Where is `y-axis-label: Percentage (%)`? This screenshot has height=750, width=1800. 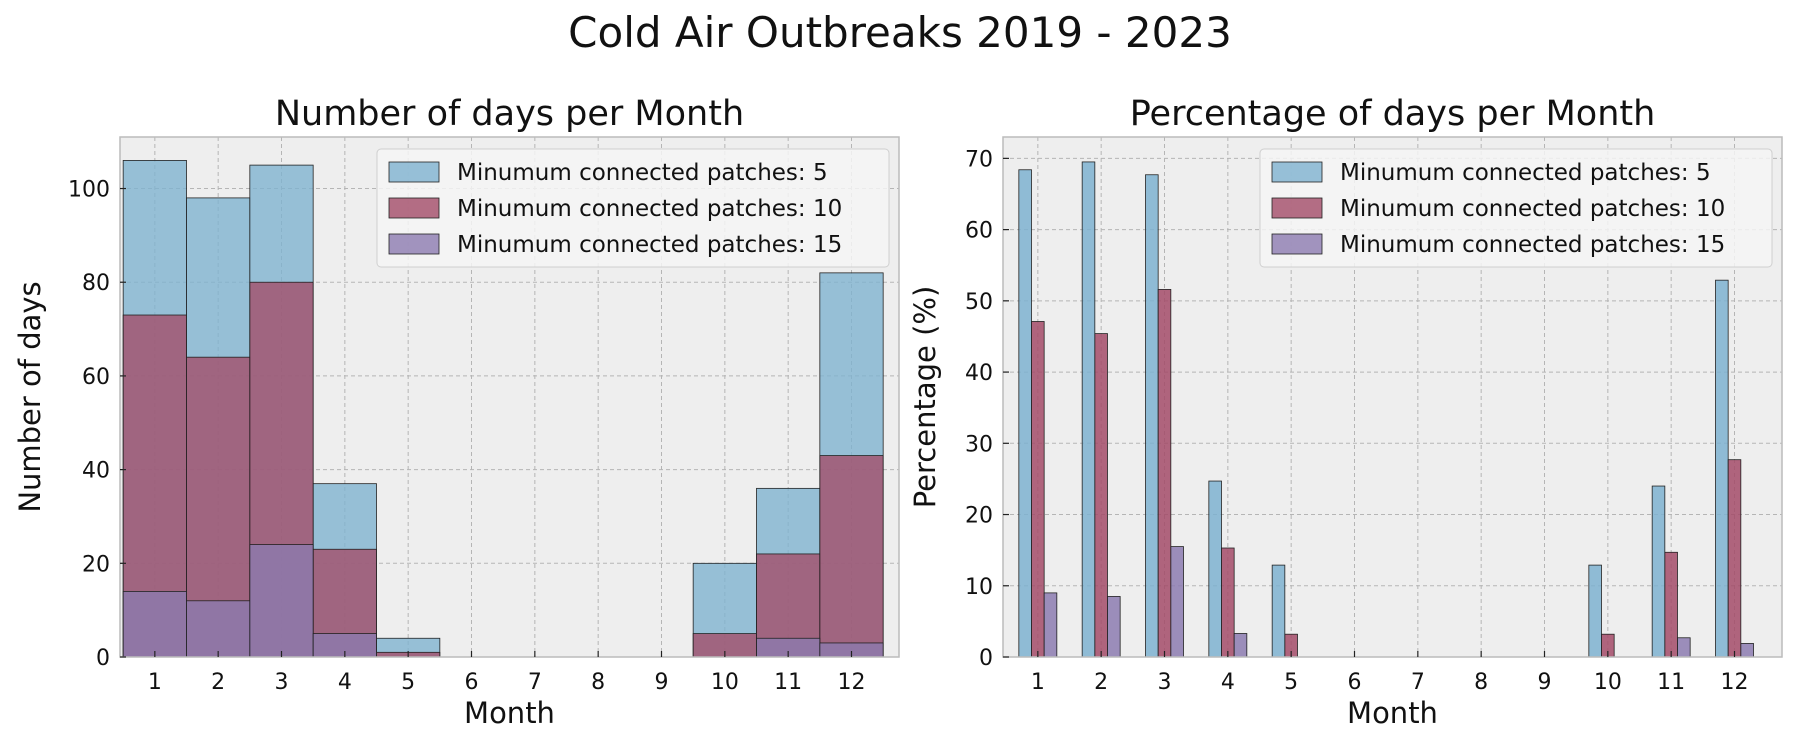 y-axis-label: Percentage (%) is located at coordinates (925, 397).